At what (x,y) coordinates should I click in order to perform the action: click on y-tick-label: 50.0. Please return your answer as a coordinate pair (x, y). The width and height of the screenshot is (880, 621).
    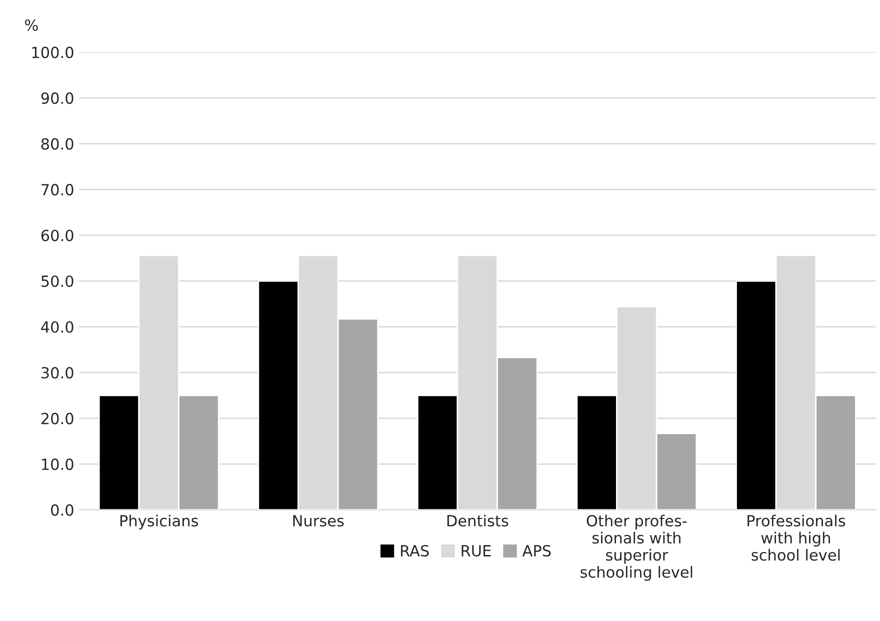
    Looking at the image, I should click on (58, 281).